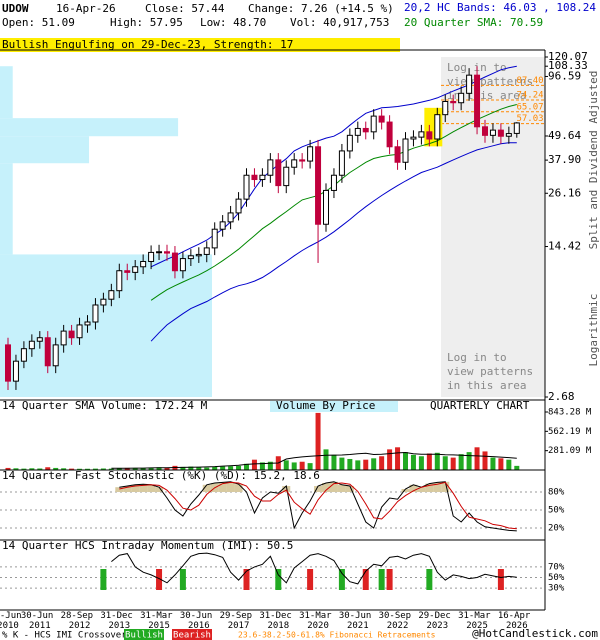 Image resolution: width=600 pixels, height=640 pixels. What do you see at coordinates (13, 621) in the screenshot?
I see `x-tick-label: 30-Jun 2010` at bounding box center [13, 621].